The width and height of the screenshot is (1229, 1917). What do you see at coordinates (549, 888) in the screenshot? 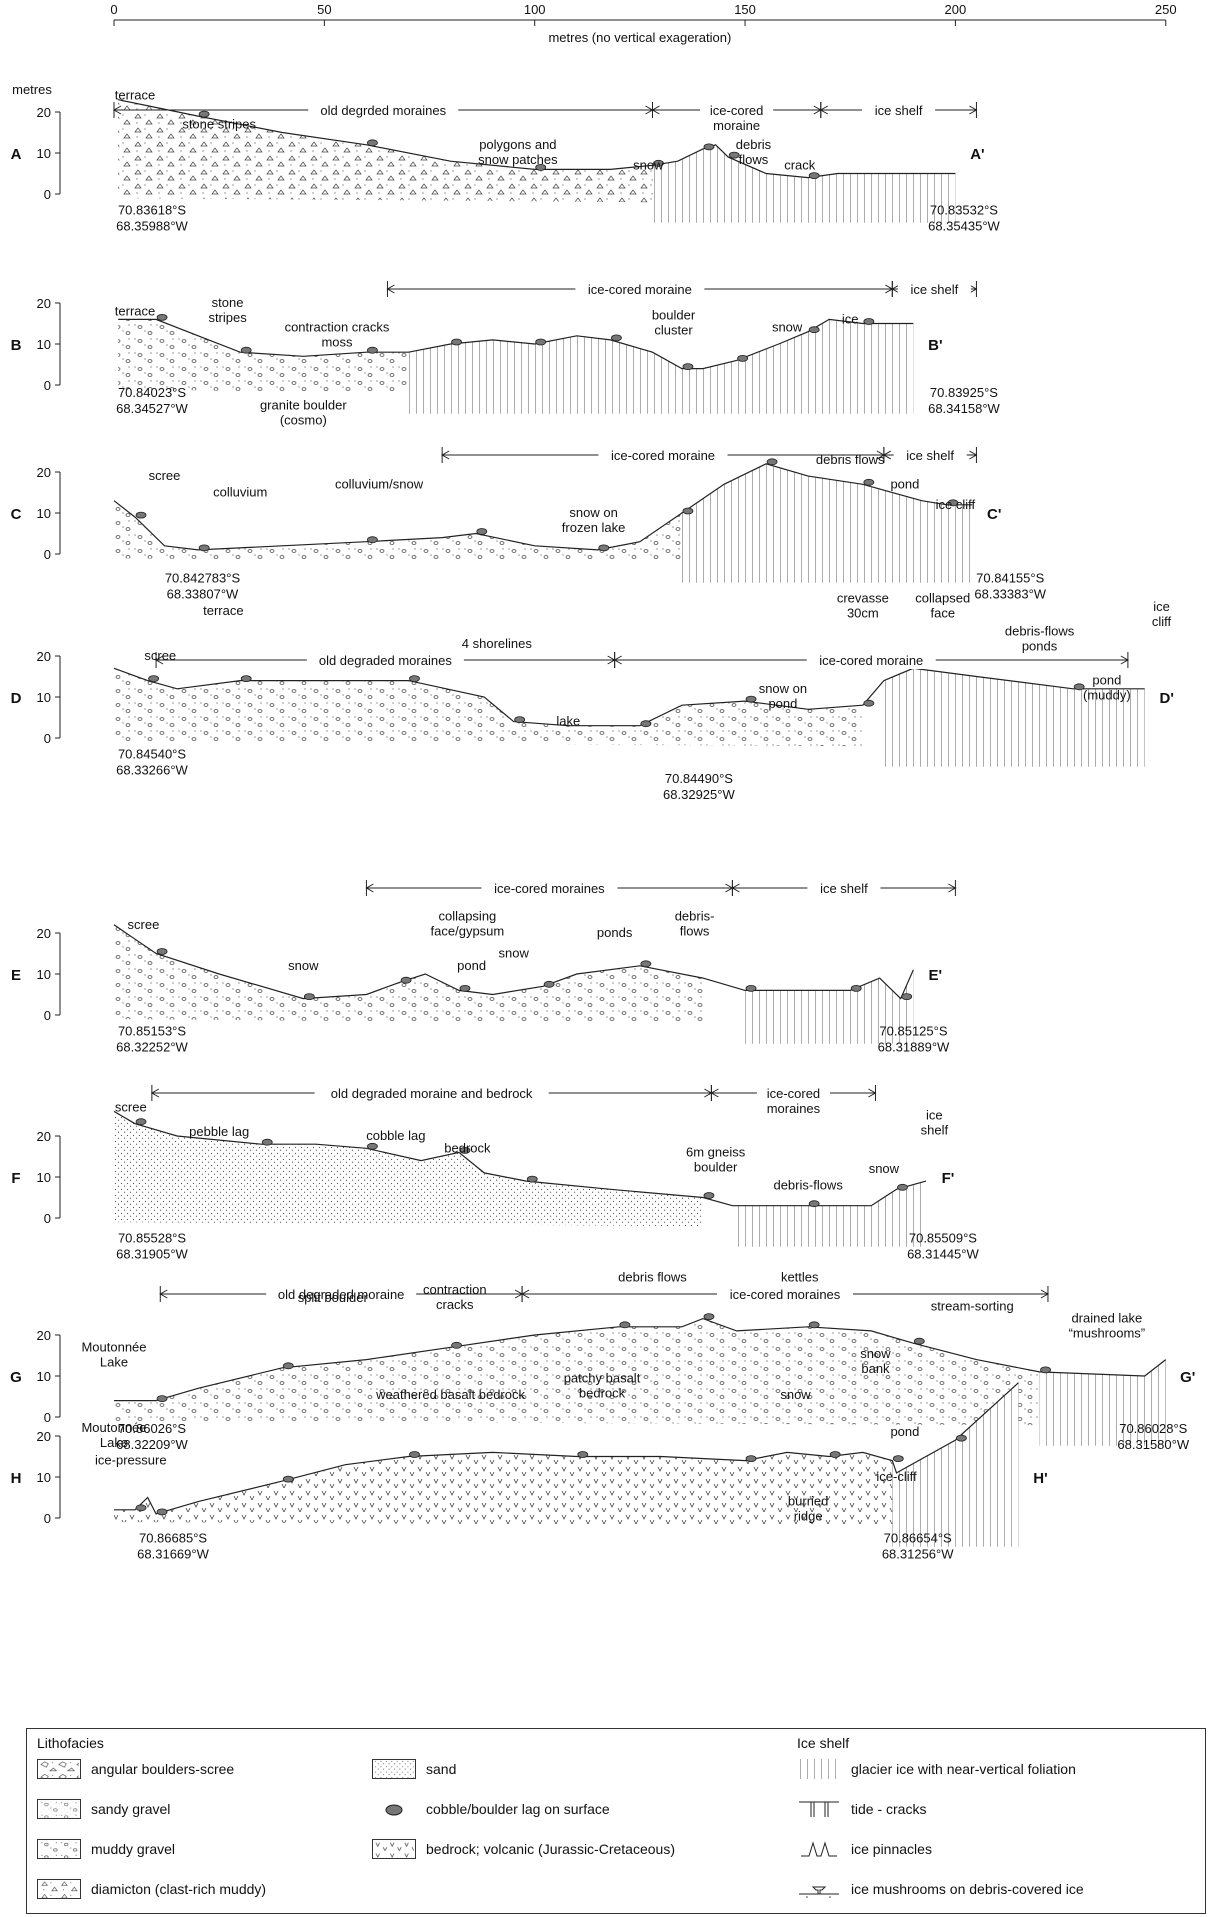
I see `span-label: ice-cored moraines` at bounding box center [549, 888].